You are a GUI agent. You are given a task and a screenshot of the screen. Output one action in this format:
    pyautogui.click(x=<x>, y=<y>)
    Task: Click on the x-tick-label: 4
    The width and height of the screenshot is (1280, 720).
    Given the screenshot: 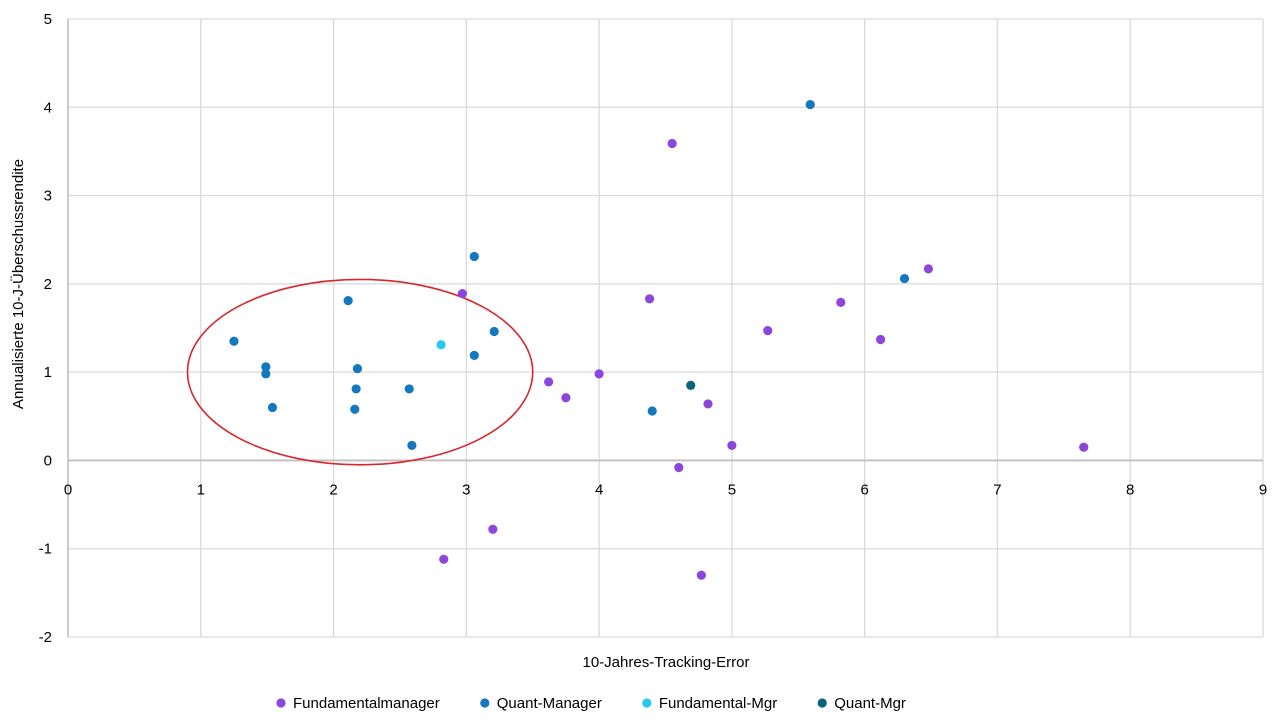 What is the action you would take?
    pyautogui.click(x=599, y=489)
    